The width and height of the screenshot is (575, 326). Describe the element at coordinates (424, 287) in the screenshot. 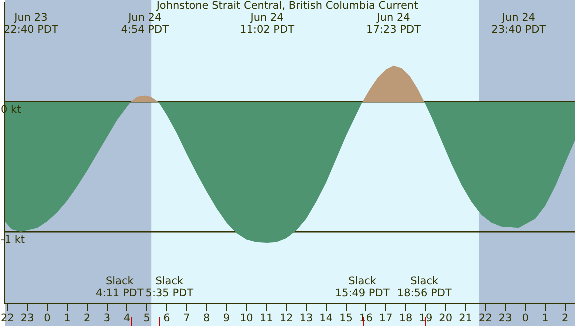

I see `annotation: Slack 18:56 PDT` at that location.